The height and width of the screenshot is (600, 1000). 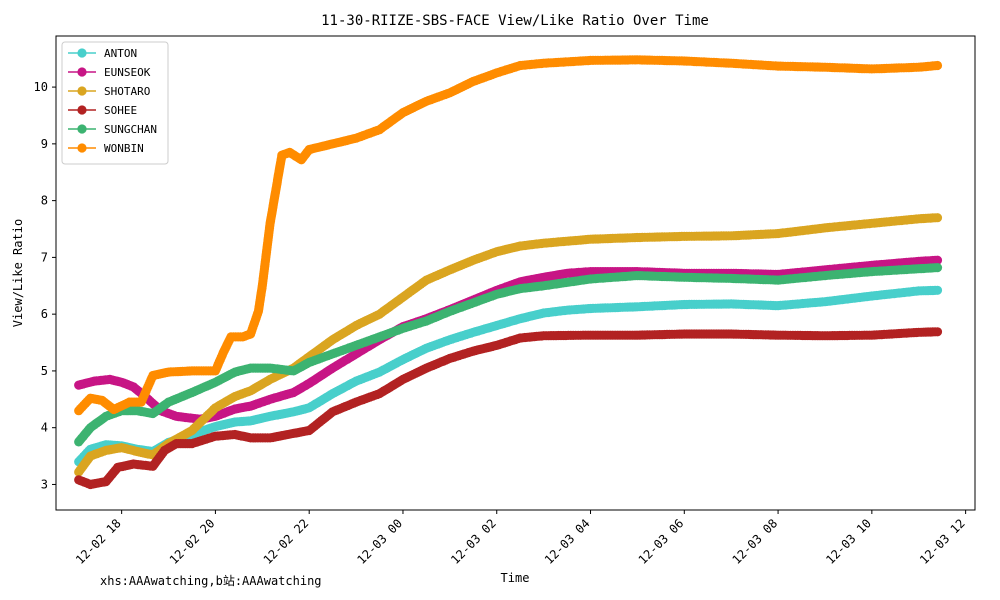 What do you see at coordinates (44, 144) in the screenshot?
I see `y-tick-label: 9` at bounding box center [44, 144].